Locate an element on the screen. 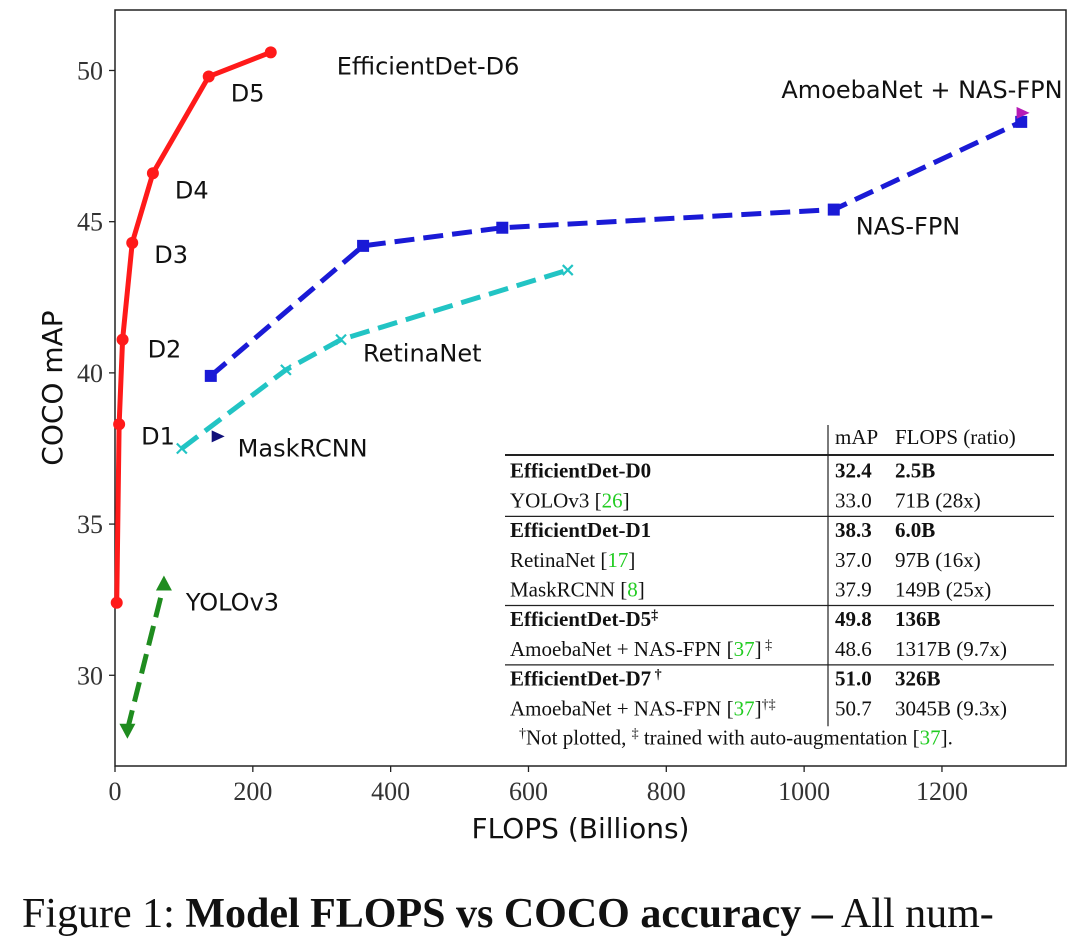 This screenshot has width=1080, height=941. series-line-efficientdet is located at coordinates (193, 326).